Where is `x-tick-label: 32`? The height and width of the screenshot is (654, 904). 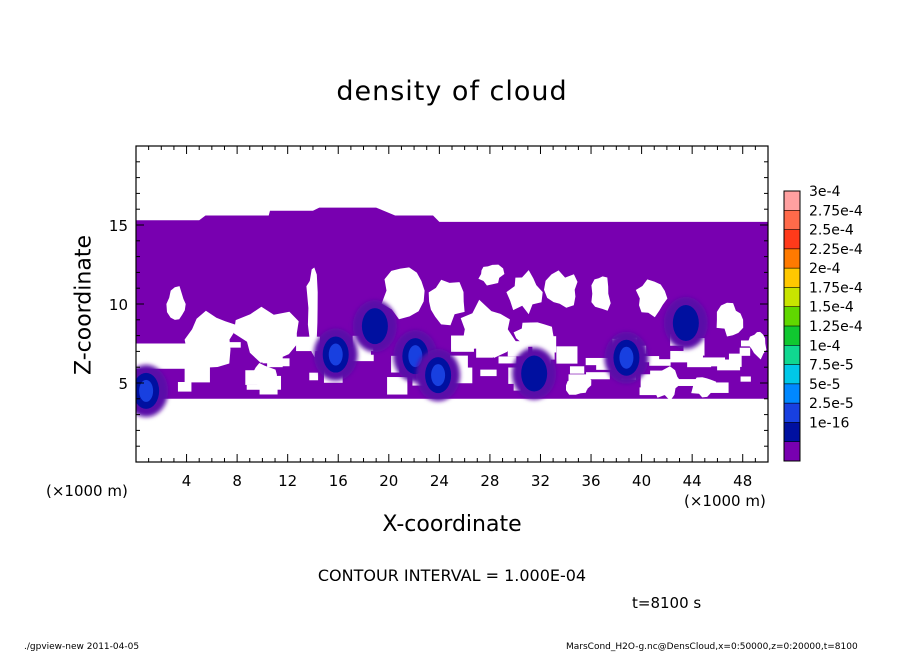 x-tick-label: 32 is located at coordinates (540, 481).